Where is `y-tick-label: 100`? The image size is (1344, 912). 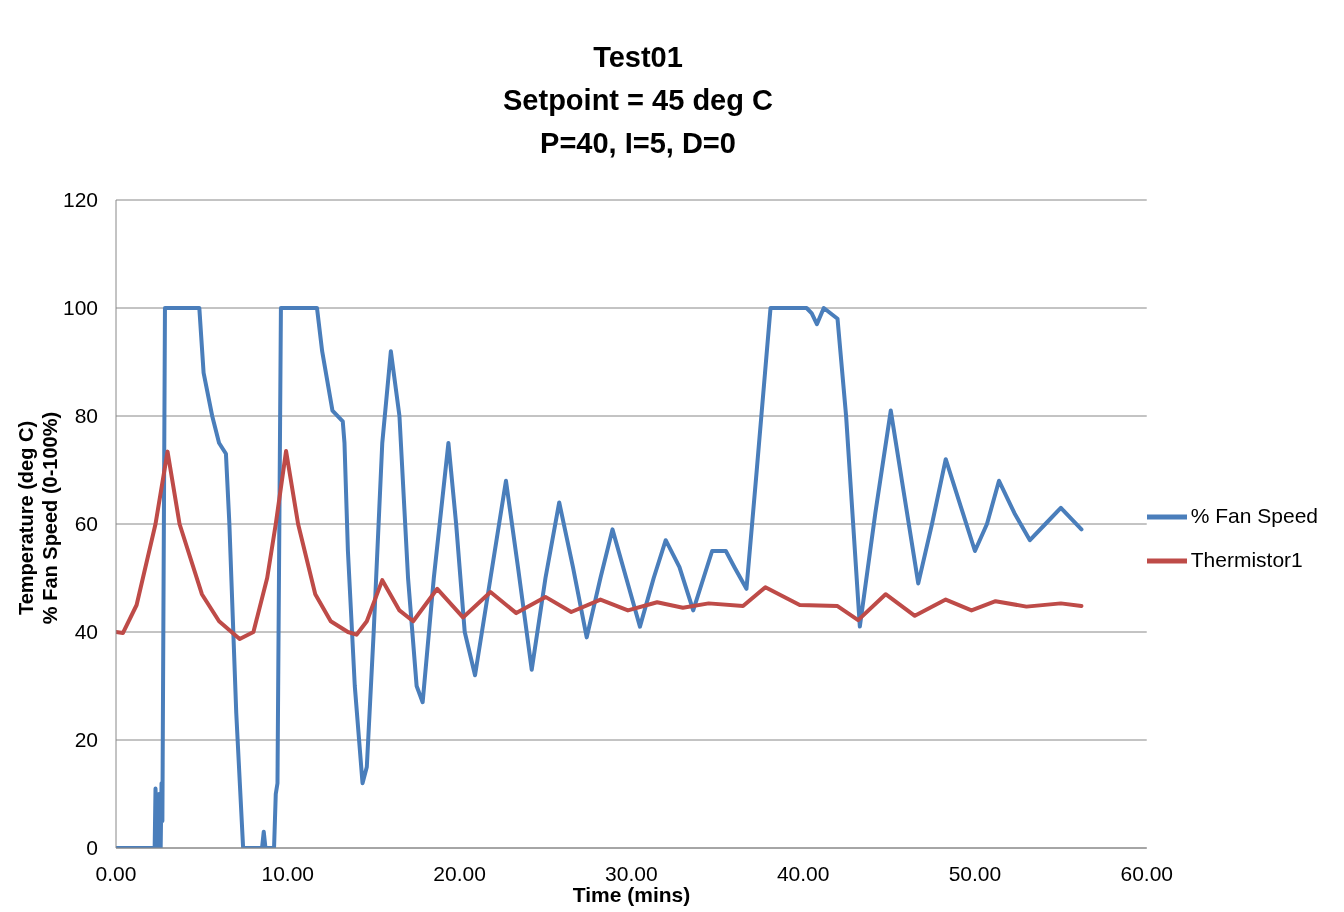 y-tick-label: 100 is located at coordinates (80, 308).